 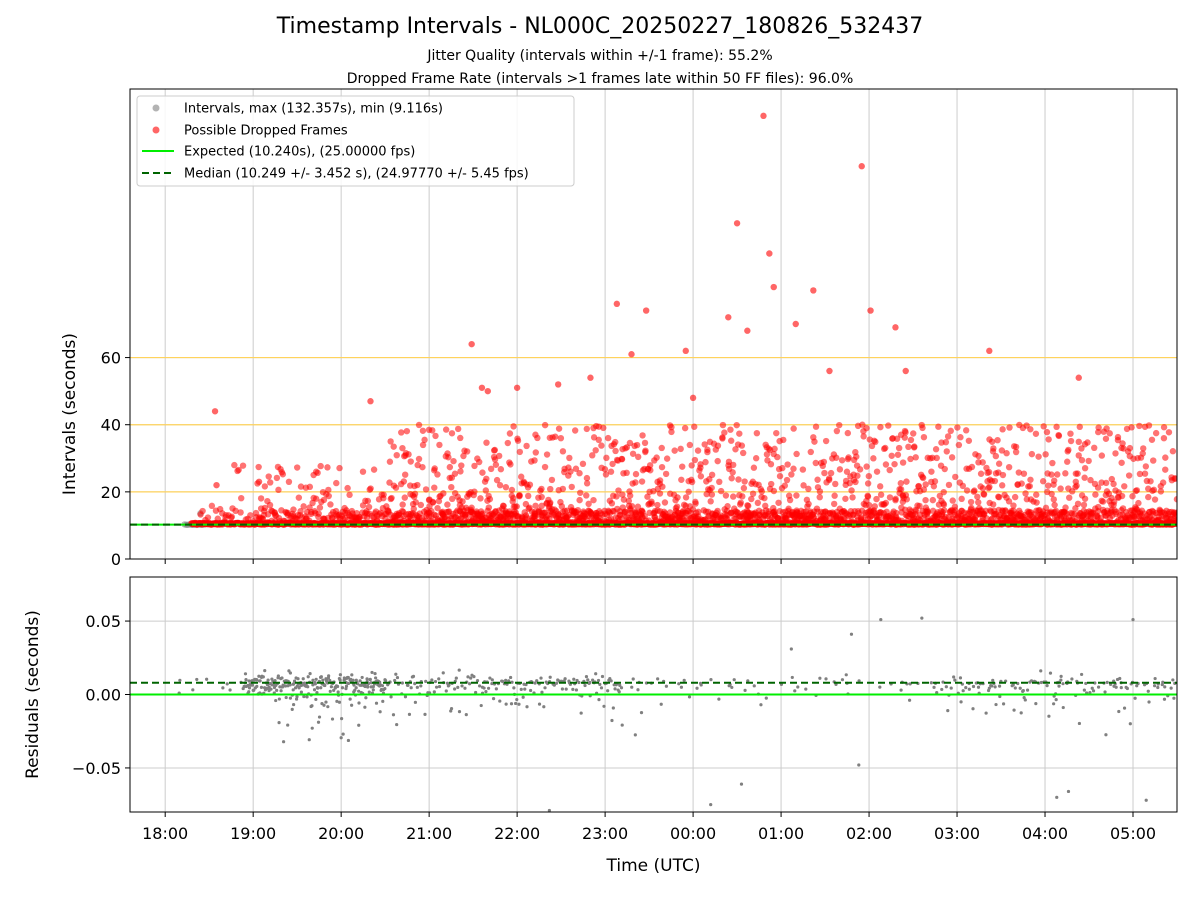 What do you see at coordinates (957, 833) in the screenshot?
I see `x-tick-label: 03:00` at bounding box center [957, 833].